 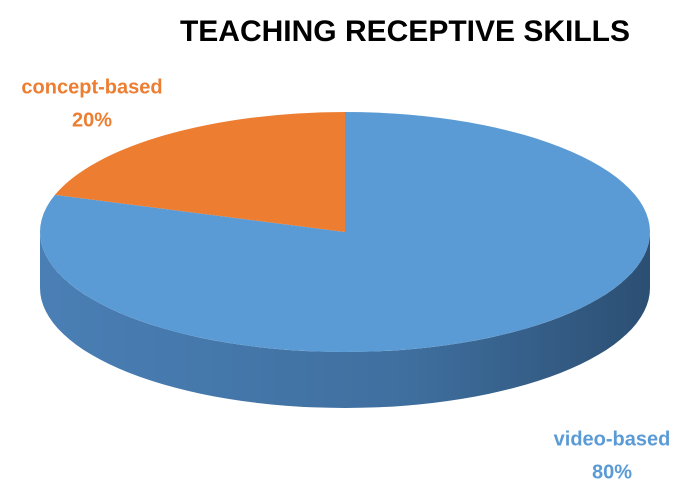 I want to click on slice-label: concept-based, so click(x=91, y=87).